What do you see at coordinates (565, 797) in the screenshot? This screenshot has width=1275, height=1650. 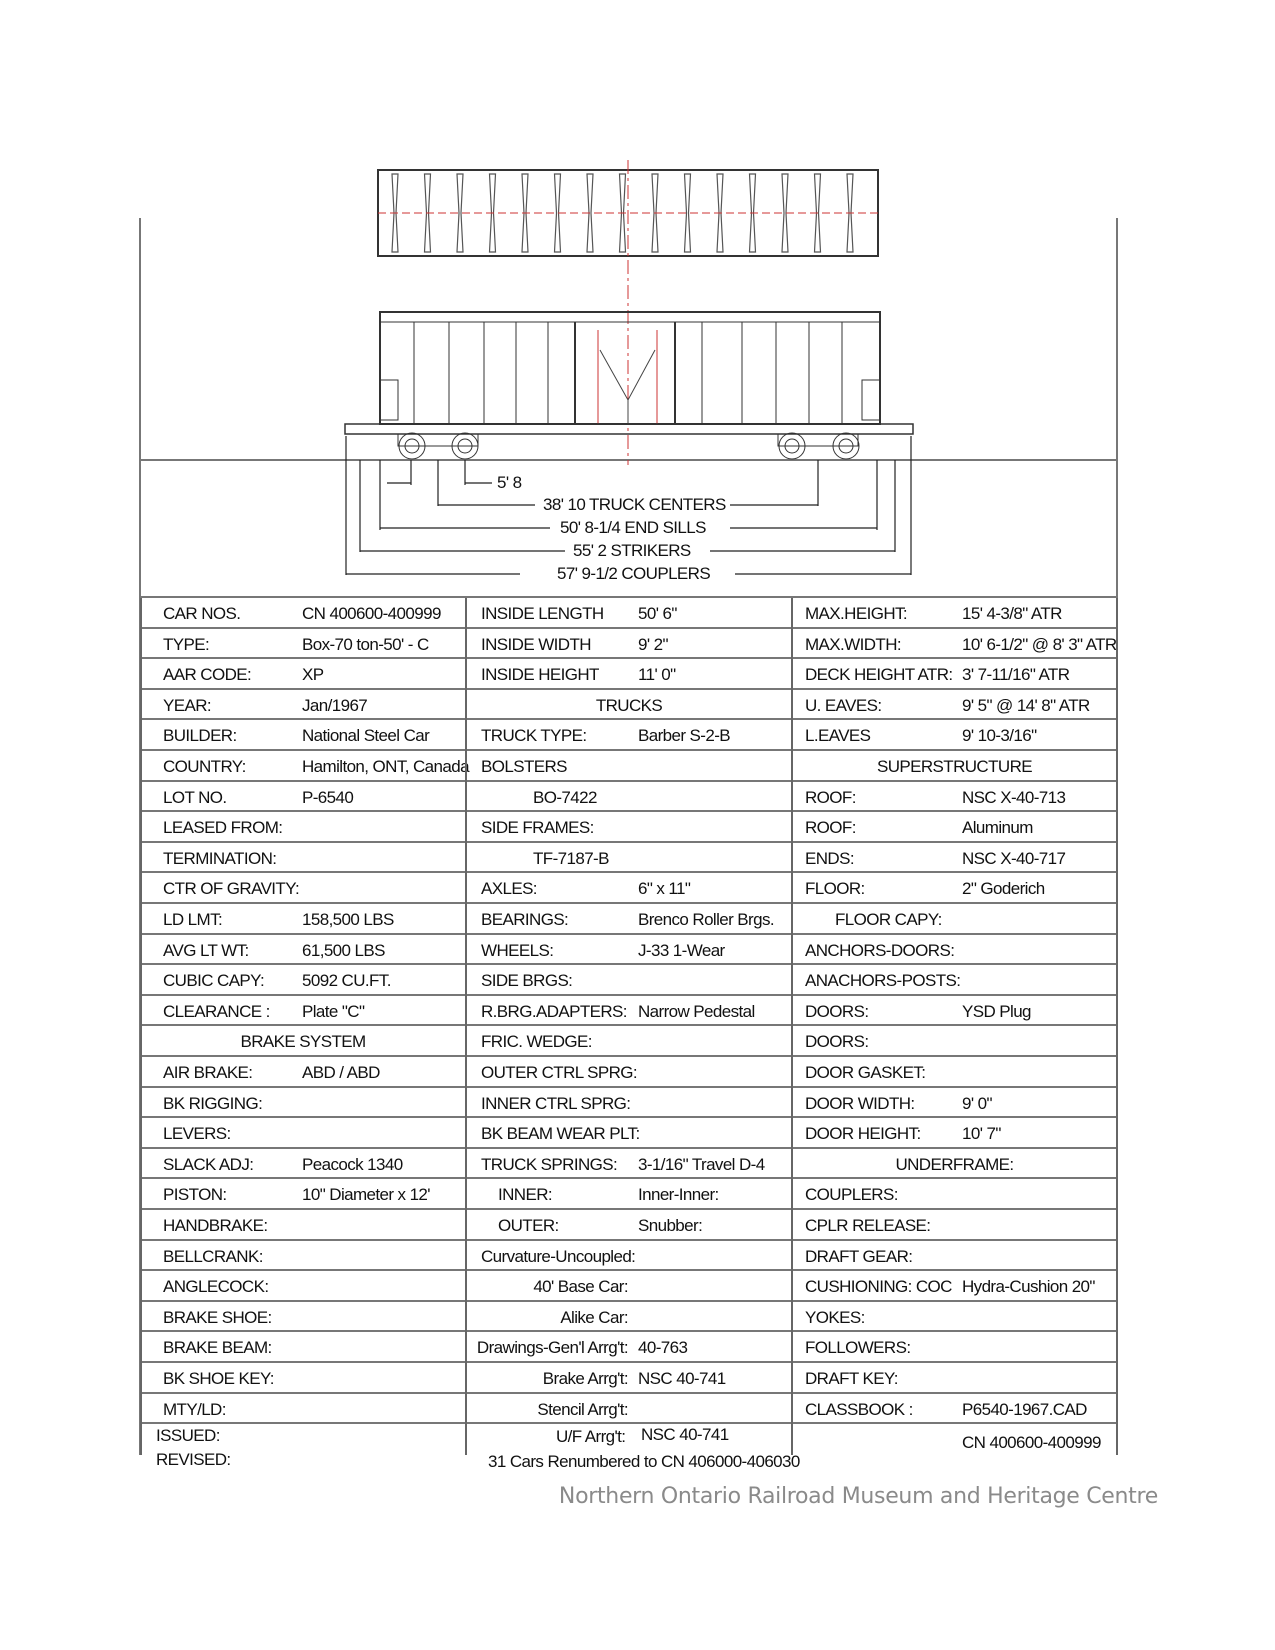 I see `field-label: BO-7422` at bounding box center [565, 797].